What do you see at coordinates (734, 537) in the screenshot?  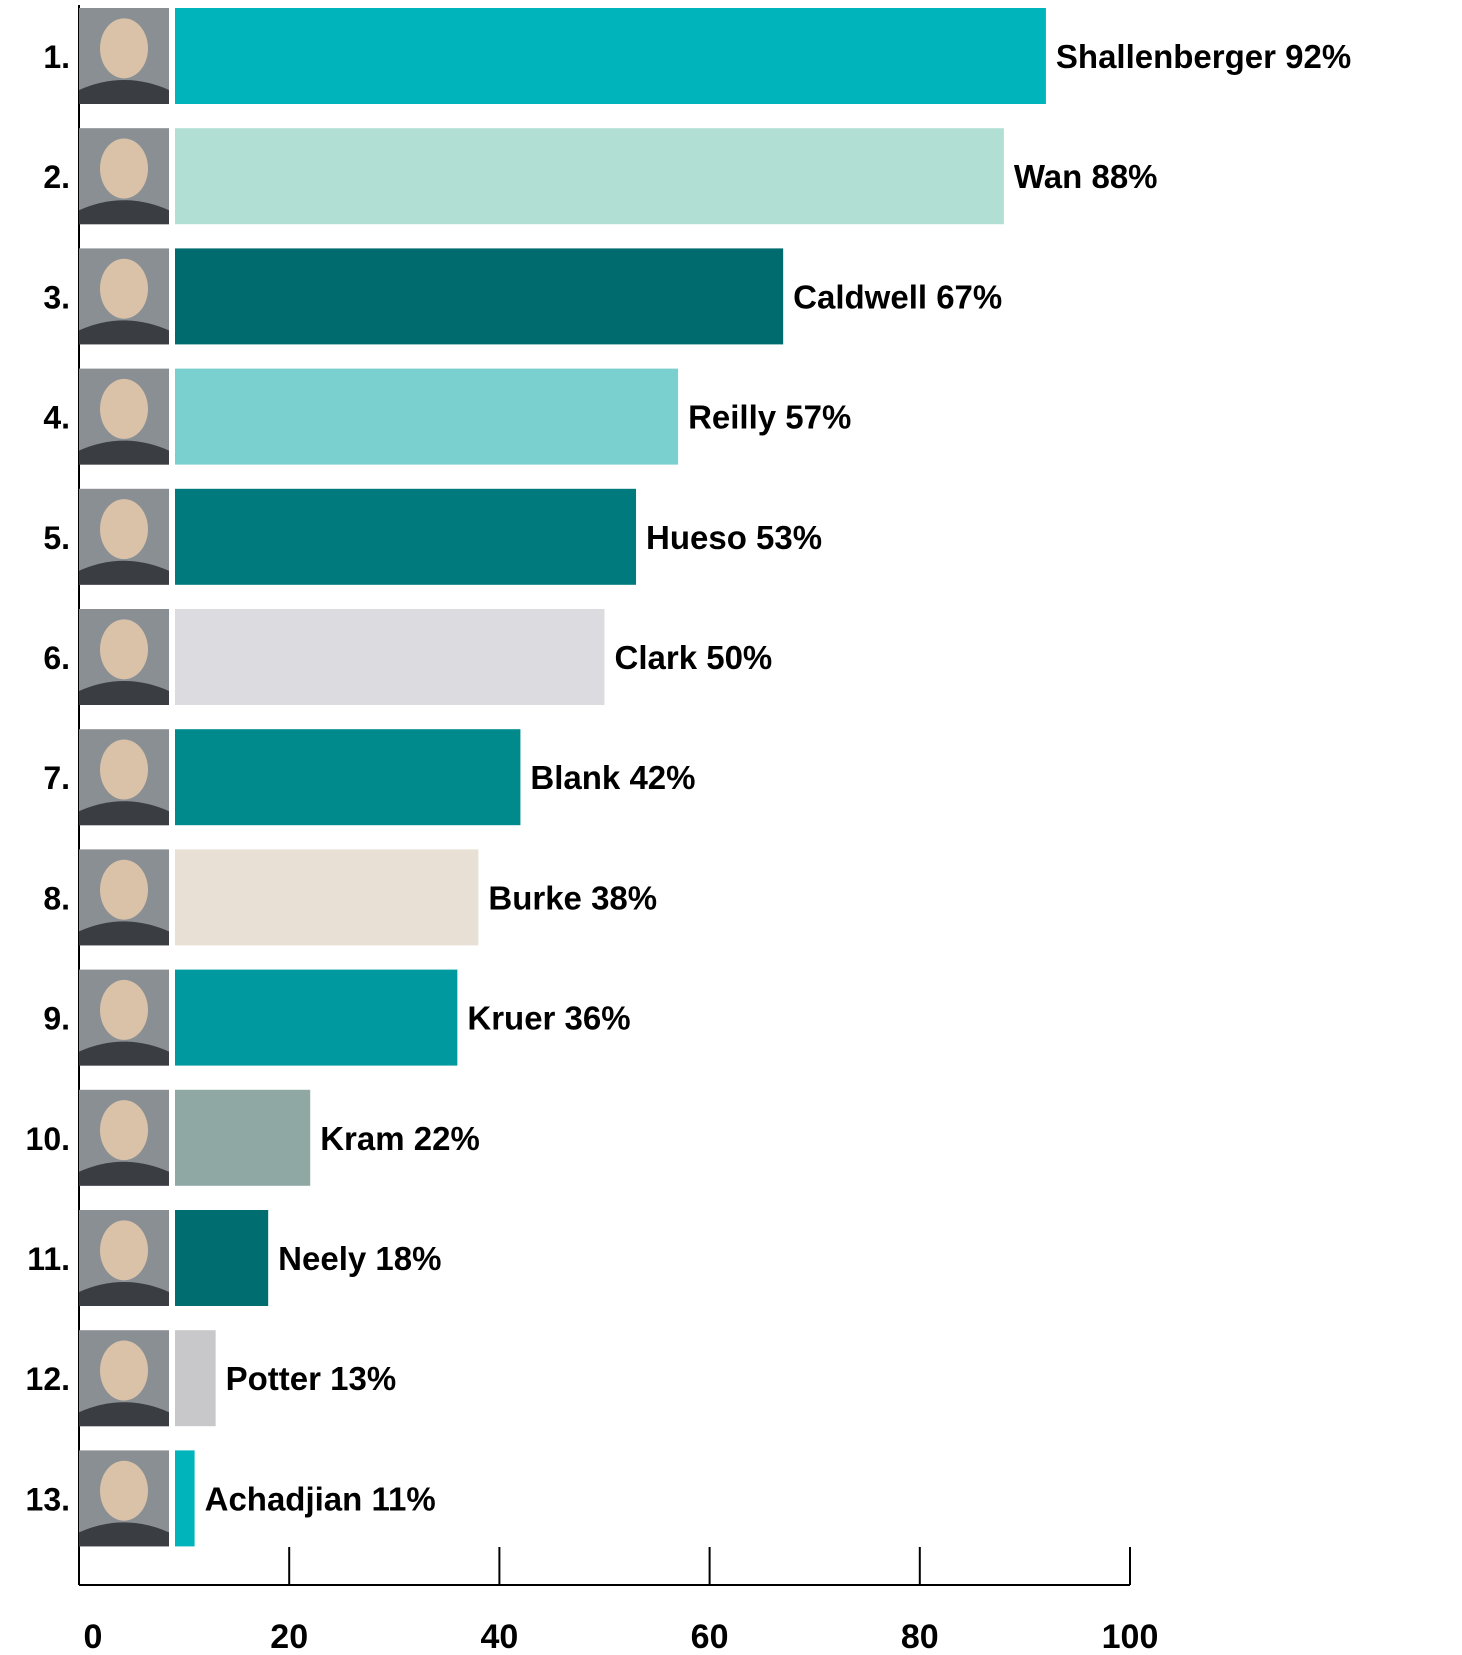 I see `bar-label: Hueso 53%` at bounding box center [734, 537].